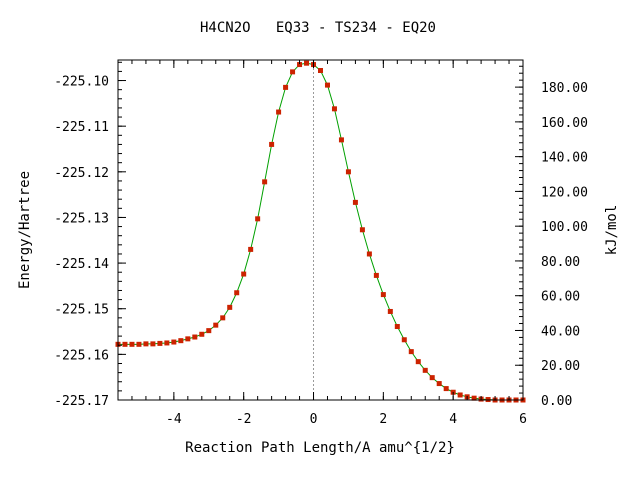 This screenshot has width=640, height=480. I want to click on x-tick-label: 0, so click(314, 419).